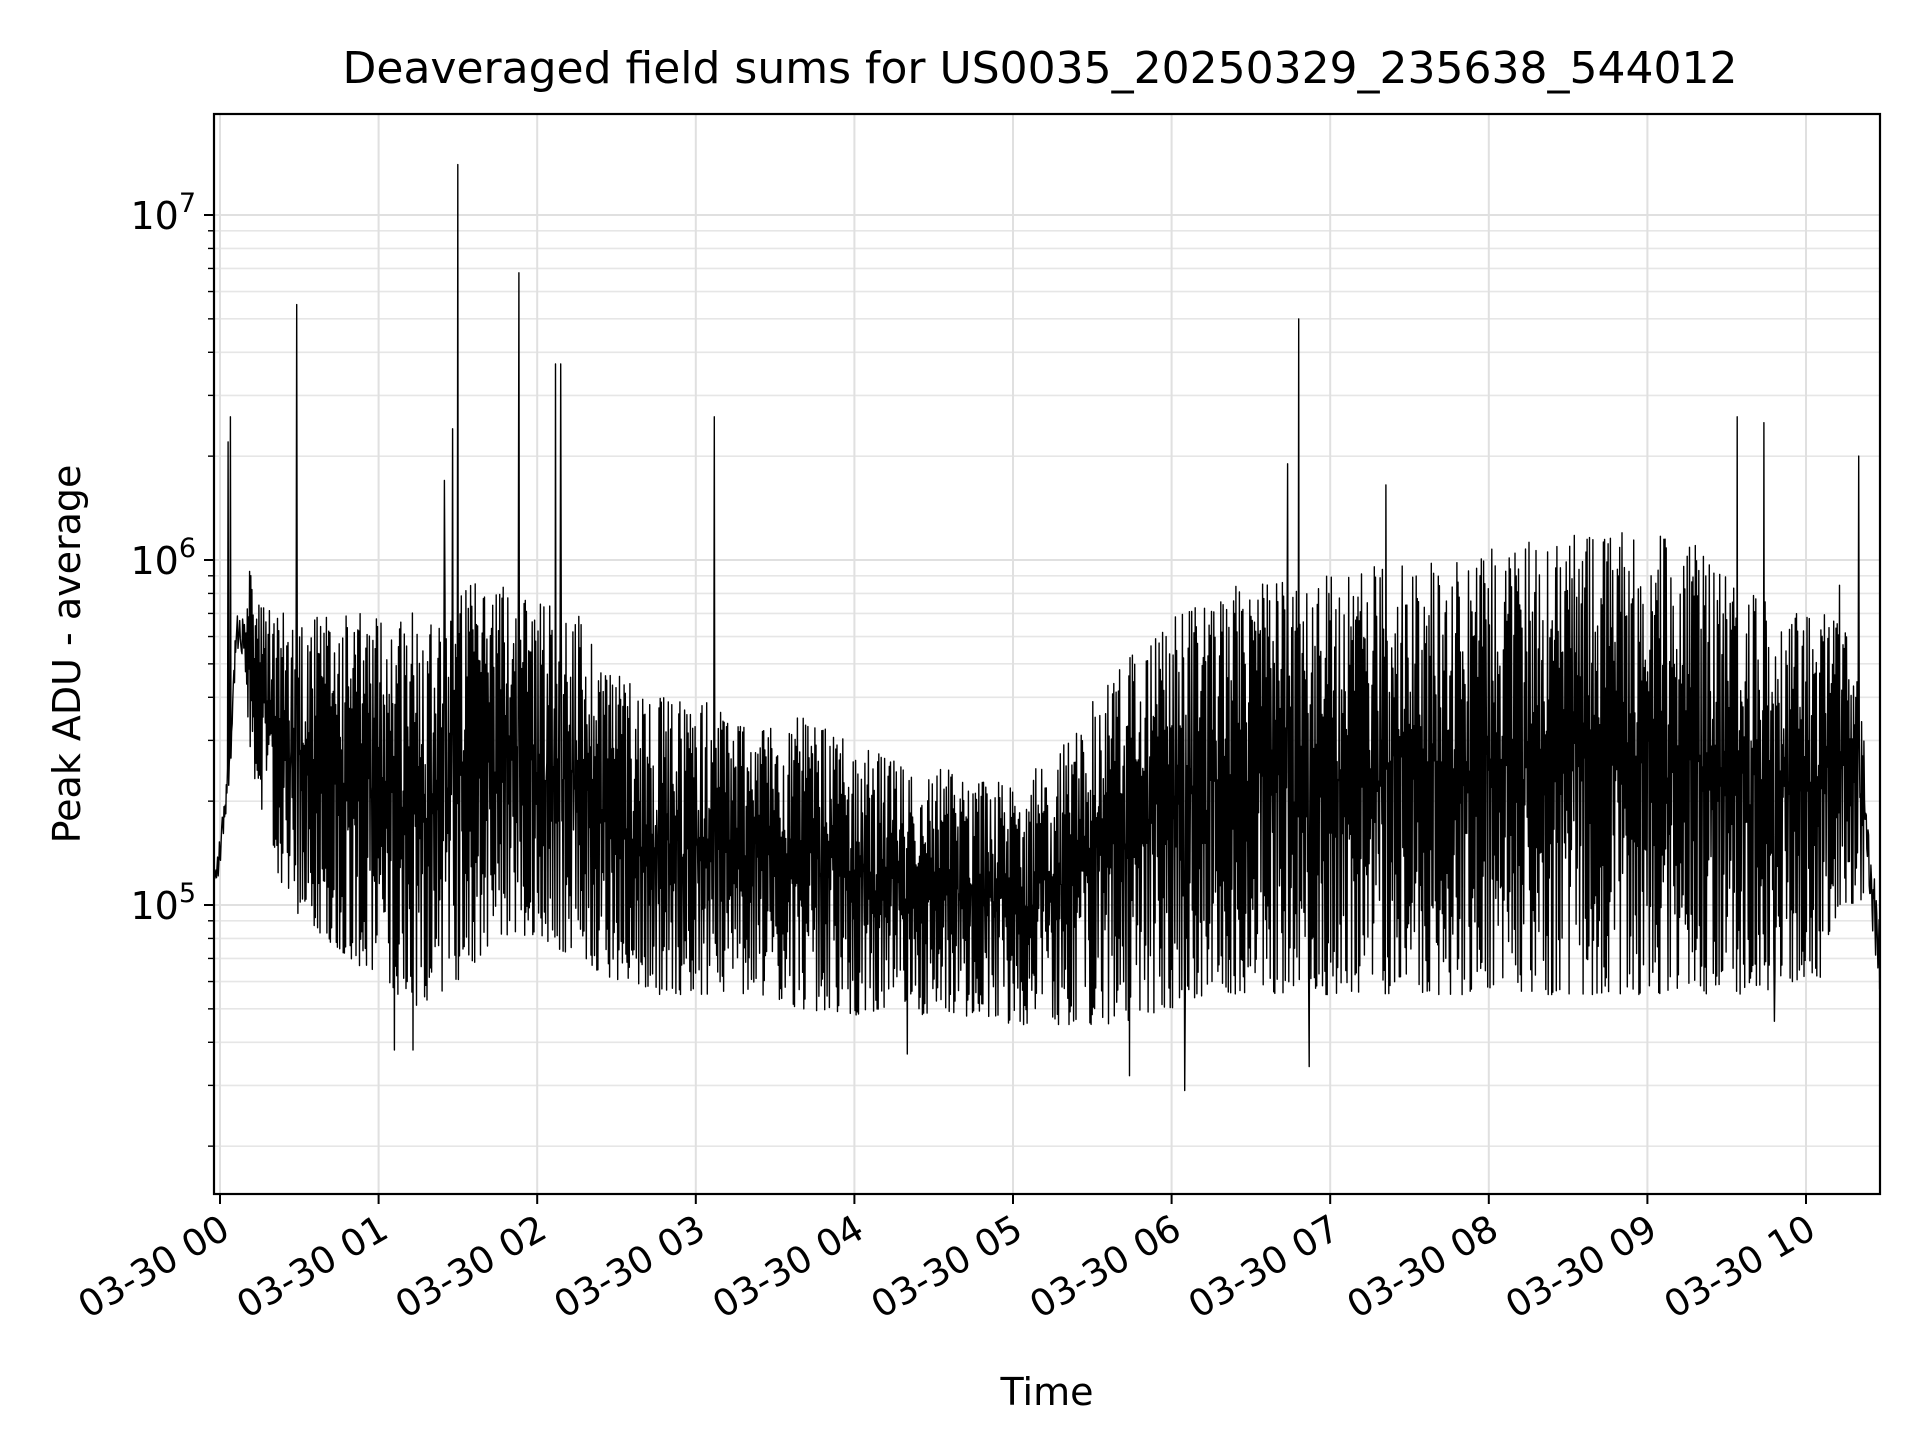 The image size is (1920, 1440). Describe the element at coordinates (1047, 1392) in the screenshot. I see `x-axis-label: Time` at that location.